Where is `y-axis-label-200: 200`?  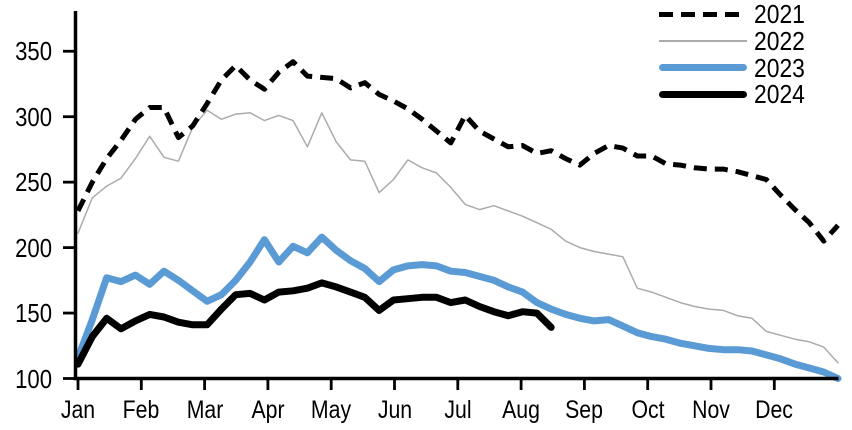 y-axis-label-200: 200 is located at coordinates (34, 247).